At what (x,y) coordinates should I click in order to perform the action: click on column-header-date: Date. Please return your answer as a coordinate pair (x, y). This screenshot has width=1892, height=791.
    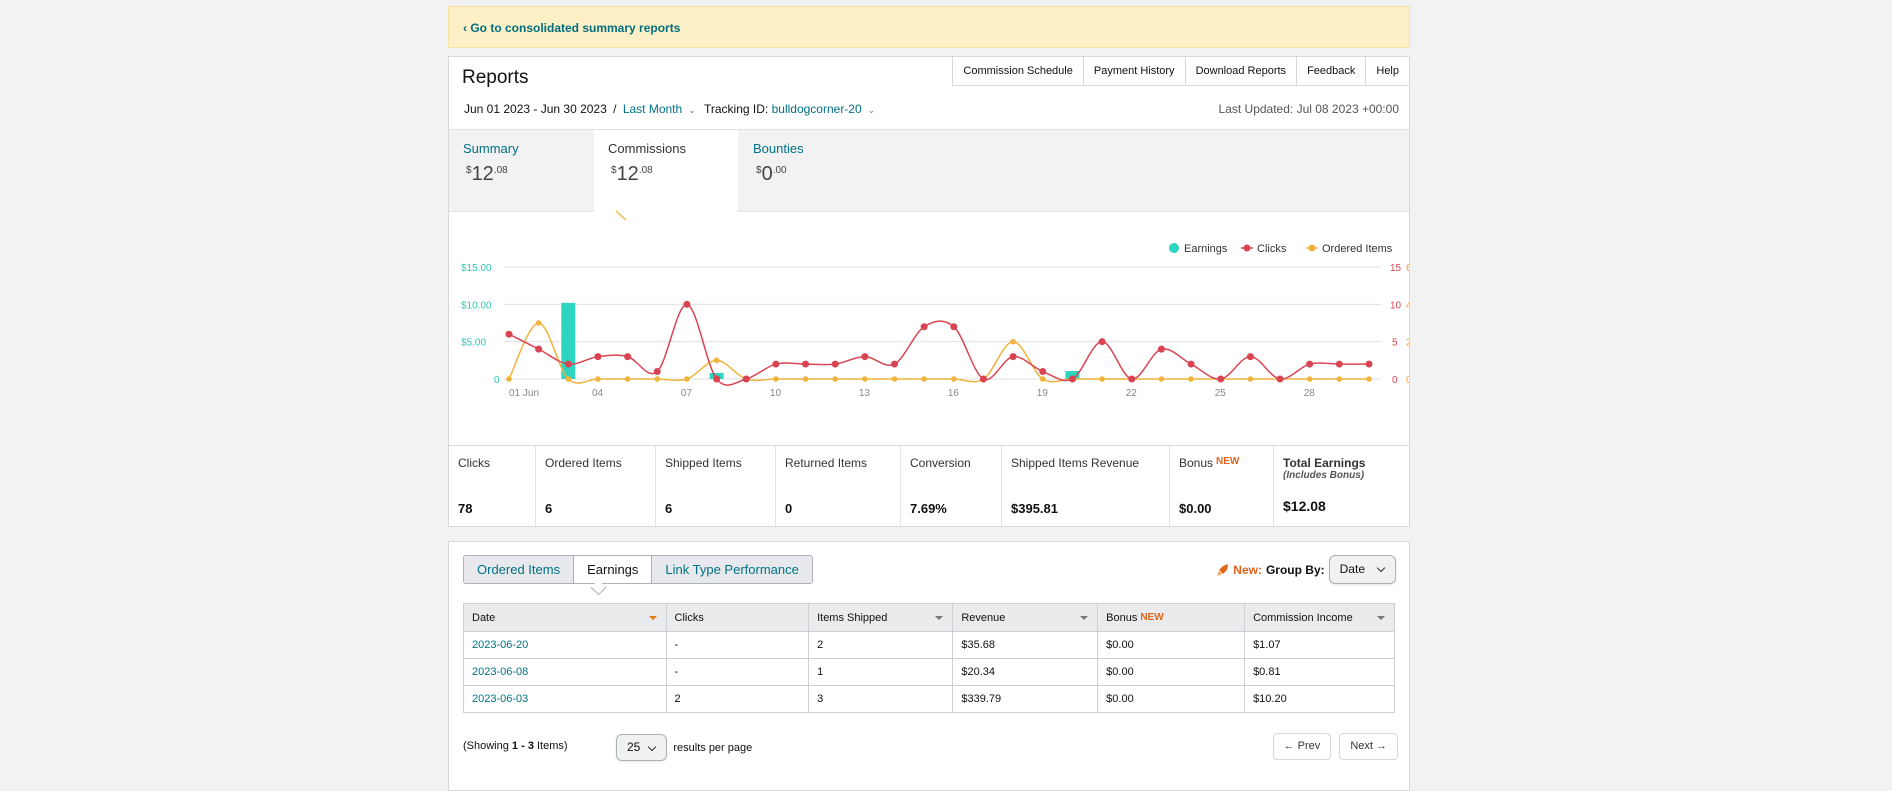
    Looking at the image, I should click on (565, 617).